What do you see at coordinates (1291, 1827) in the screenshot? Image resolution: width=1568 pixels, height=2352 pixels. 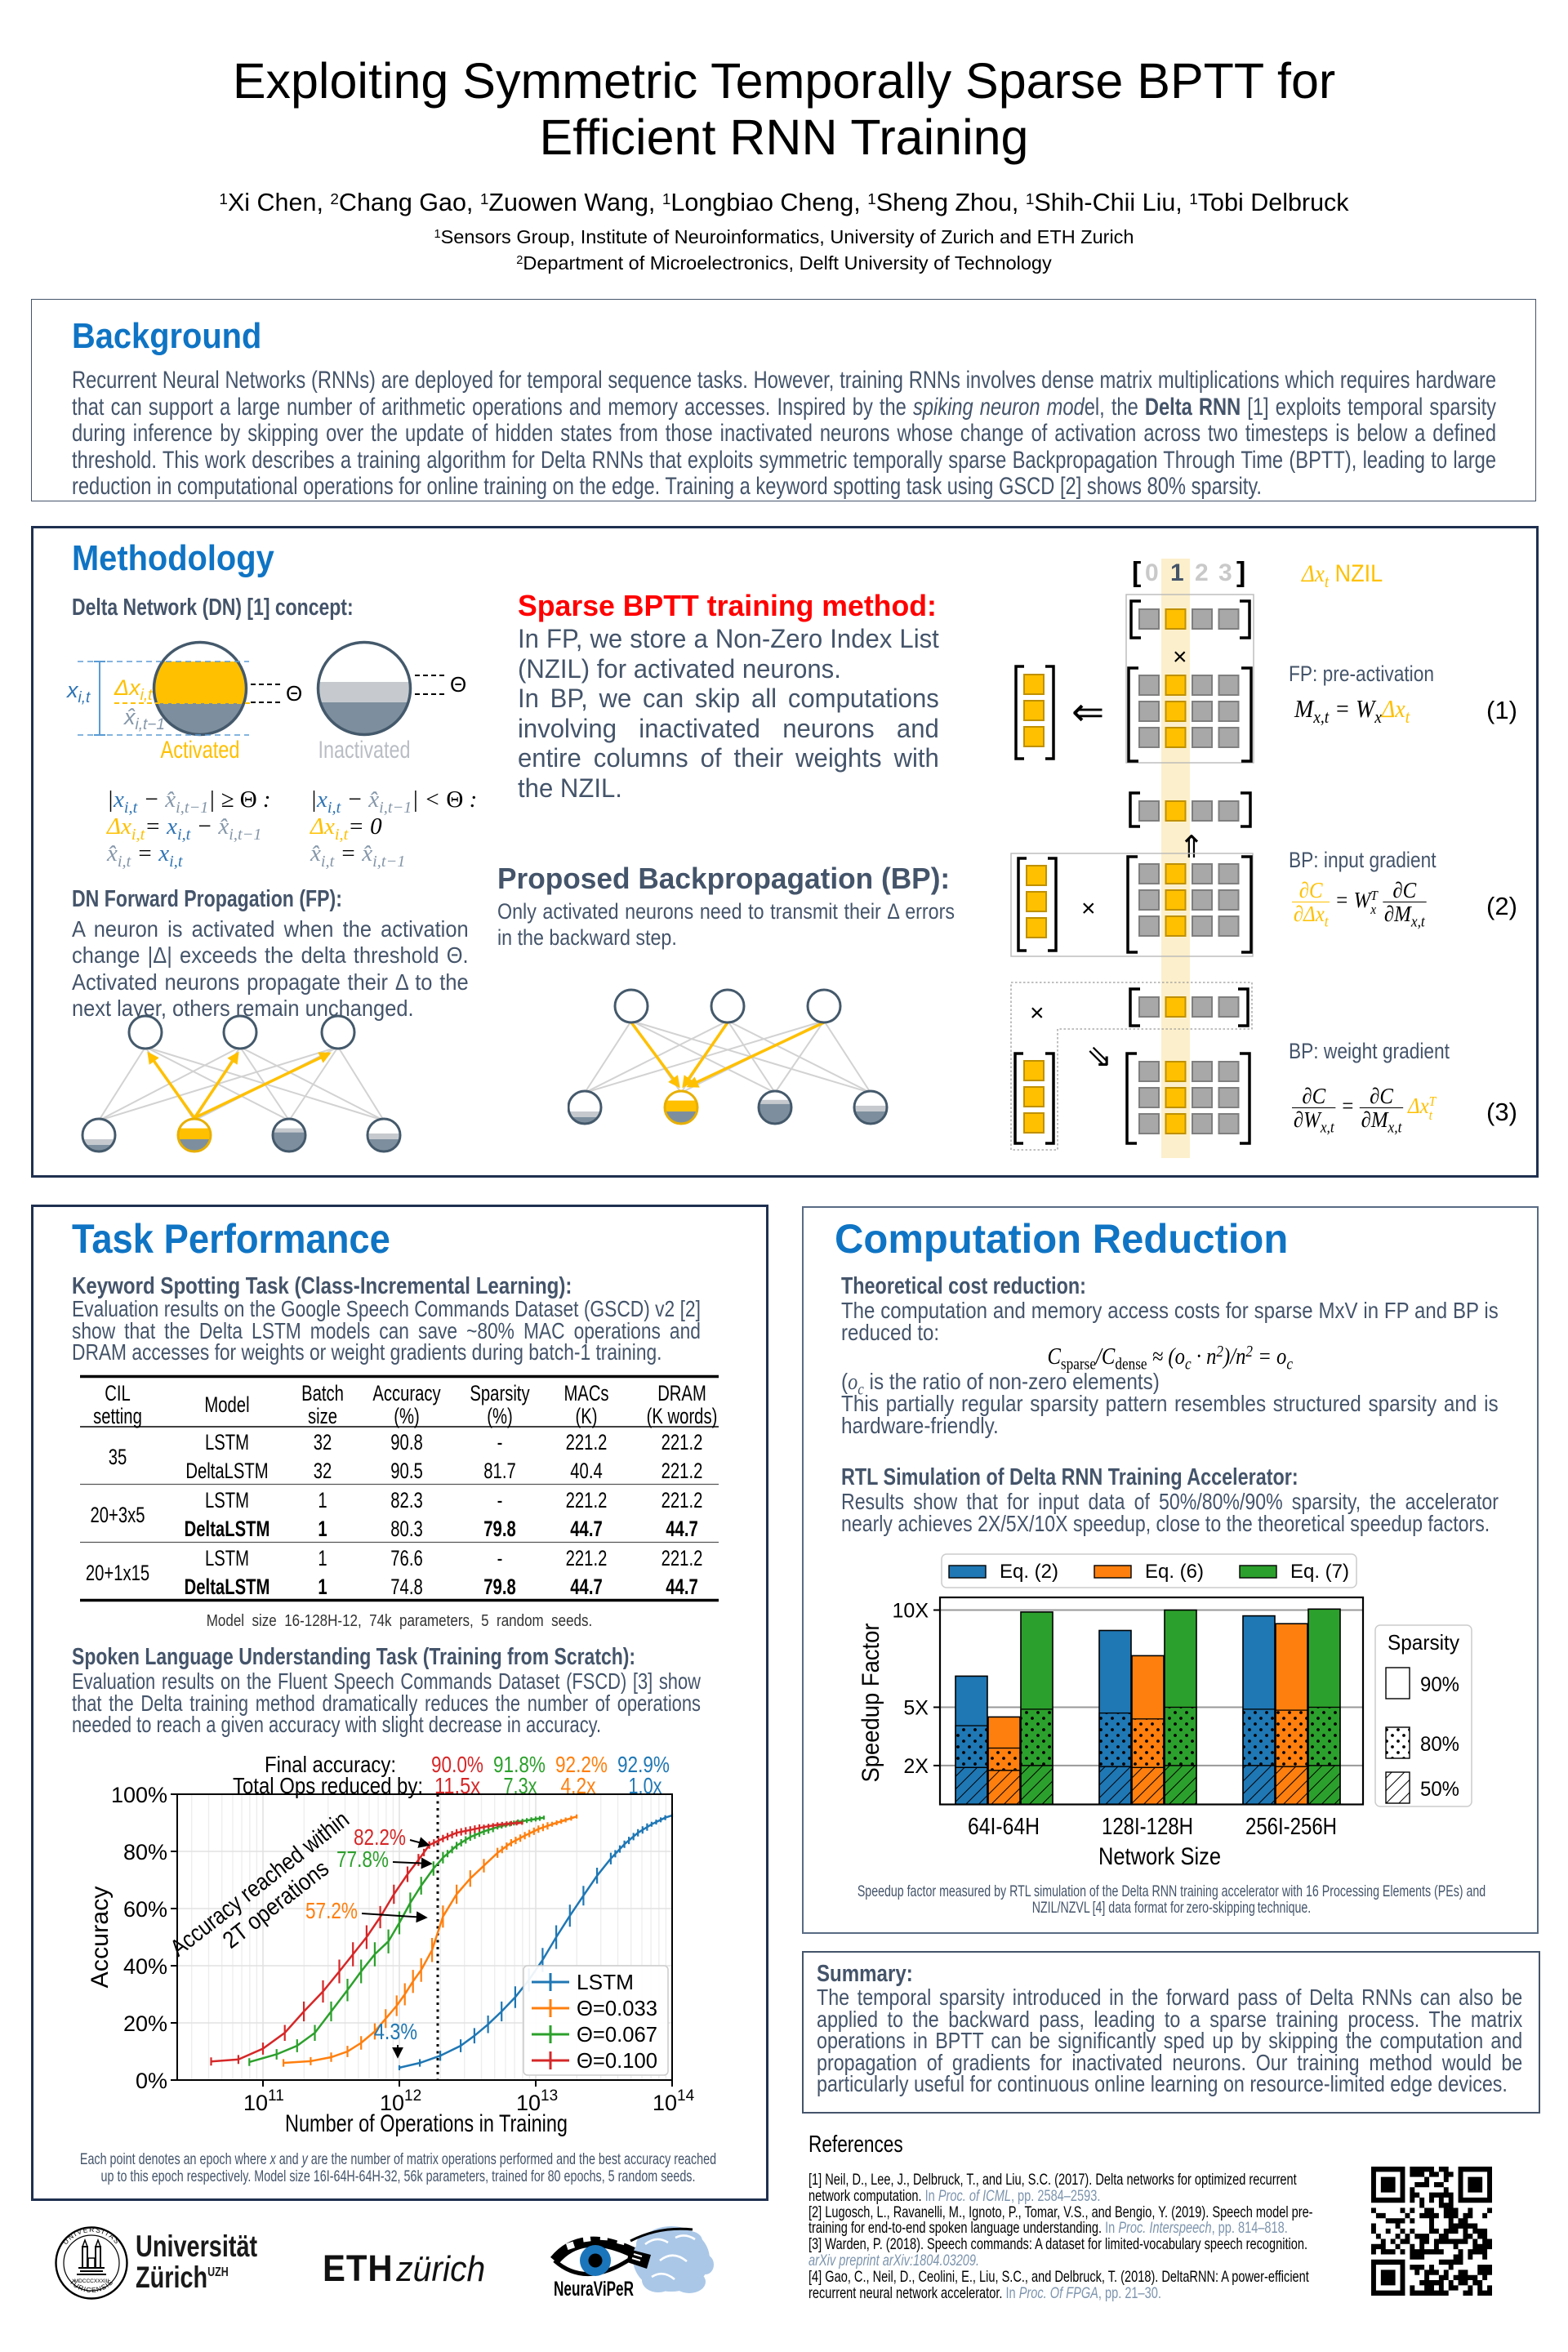 I see `svg-text: 256I-256H` at bounding box center [1291, 1827].